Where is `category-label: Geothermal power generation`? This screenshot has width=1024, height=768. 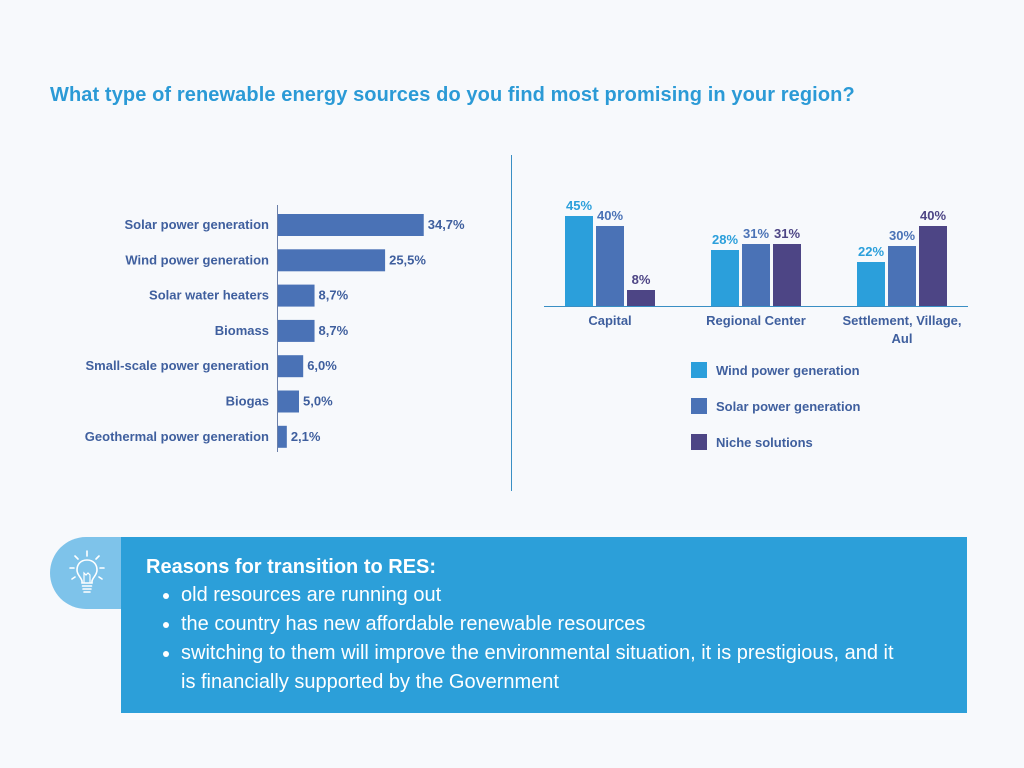
category-label: Geothermal power generation is located at coordinates (177, 436).